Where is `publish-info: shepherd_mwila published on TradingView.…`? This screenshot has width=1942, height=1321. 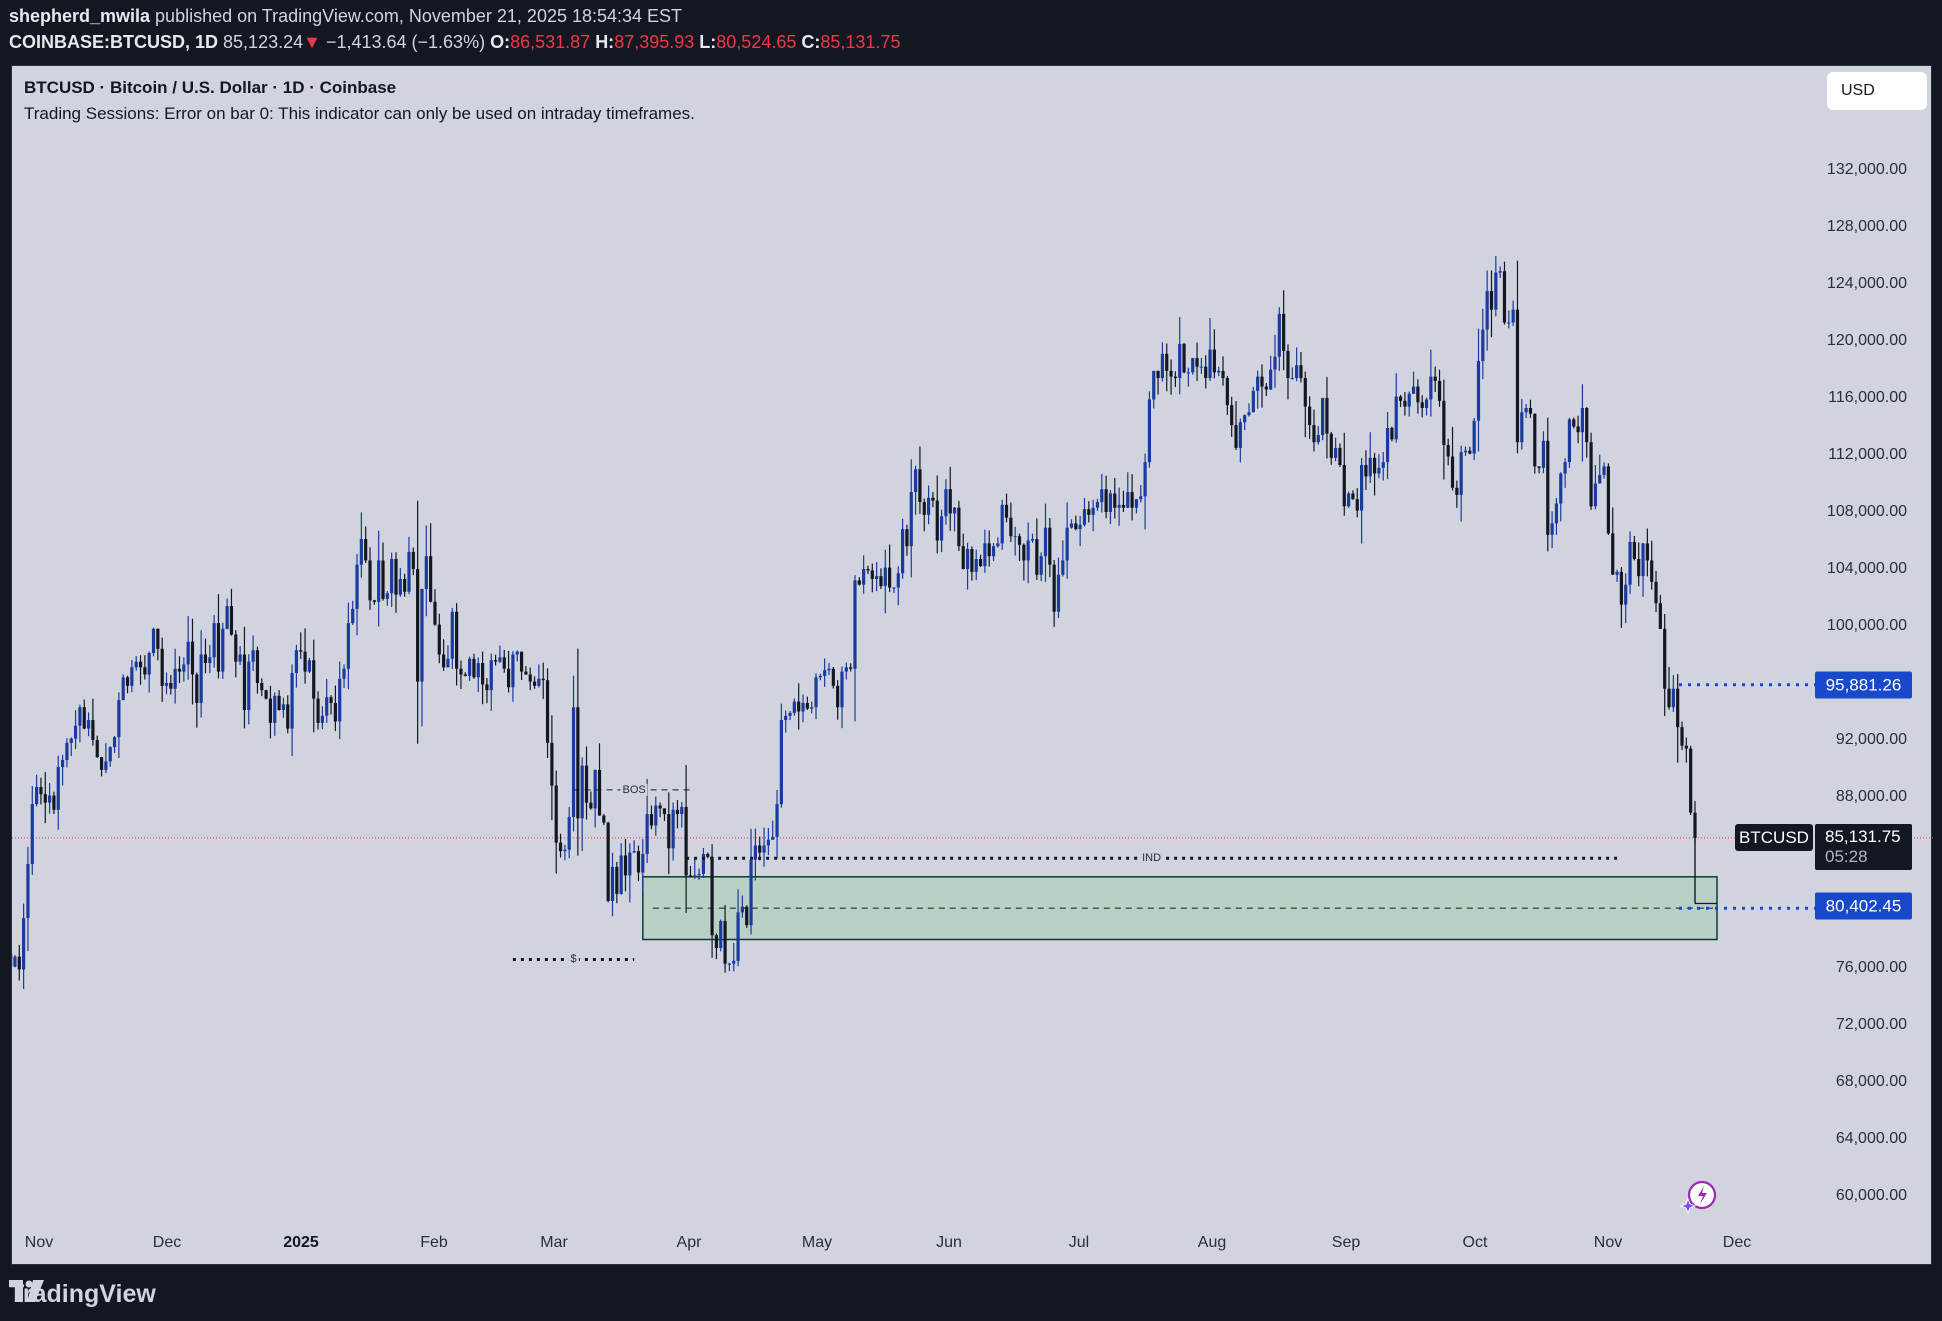 publish-info: shepherd_mwila published on TradingView.… is located at coordinates (345, 16).